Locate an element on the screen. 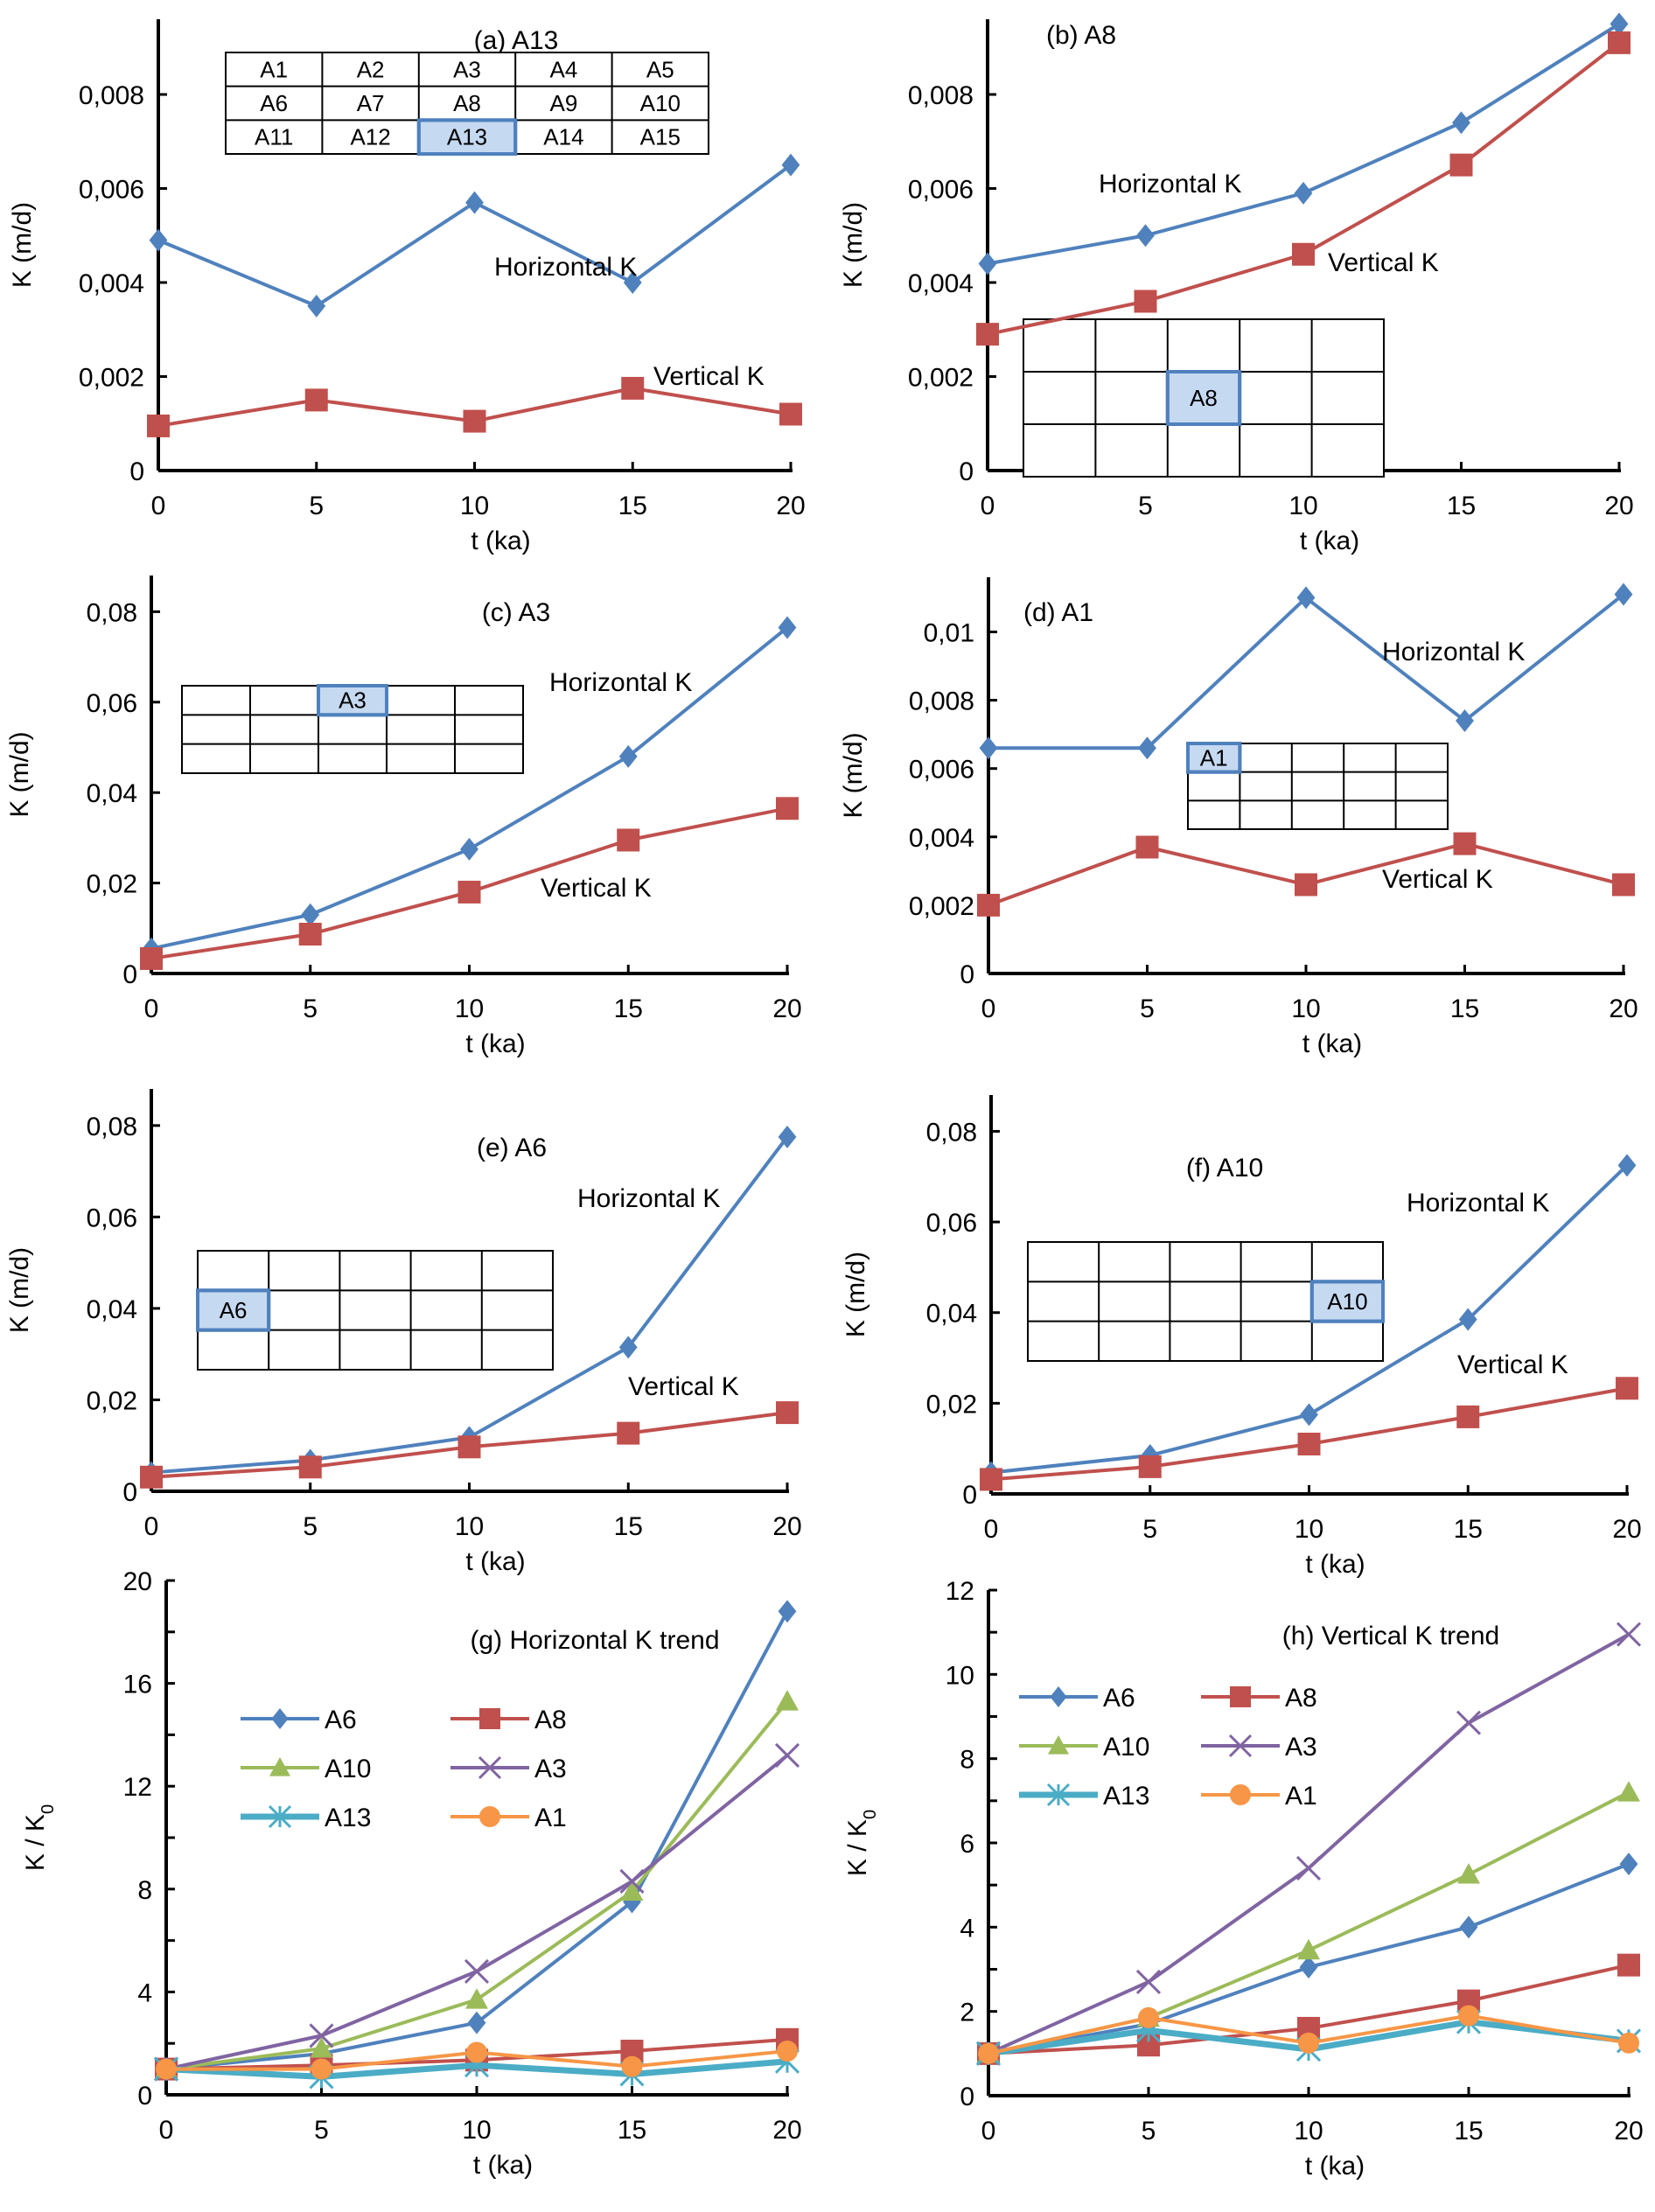 The width and height of the screenshot is (1655, 2212). y-axis-label-subscript: 0 is located at coordinates (870, 1815).